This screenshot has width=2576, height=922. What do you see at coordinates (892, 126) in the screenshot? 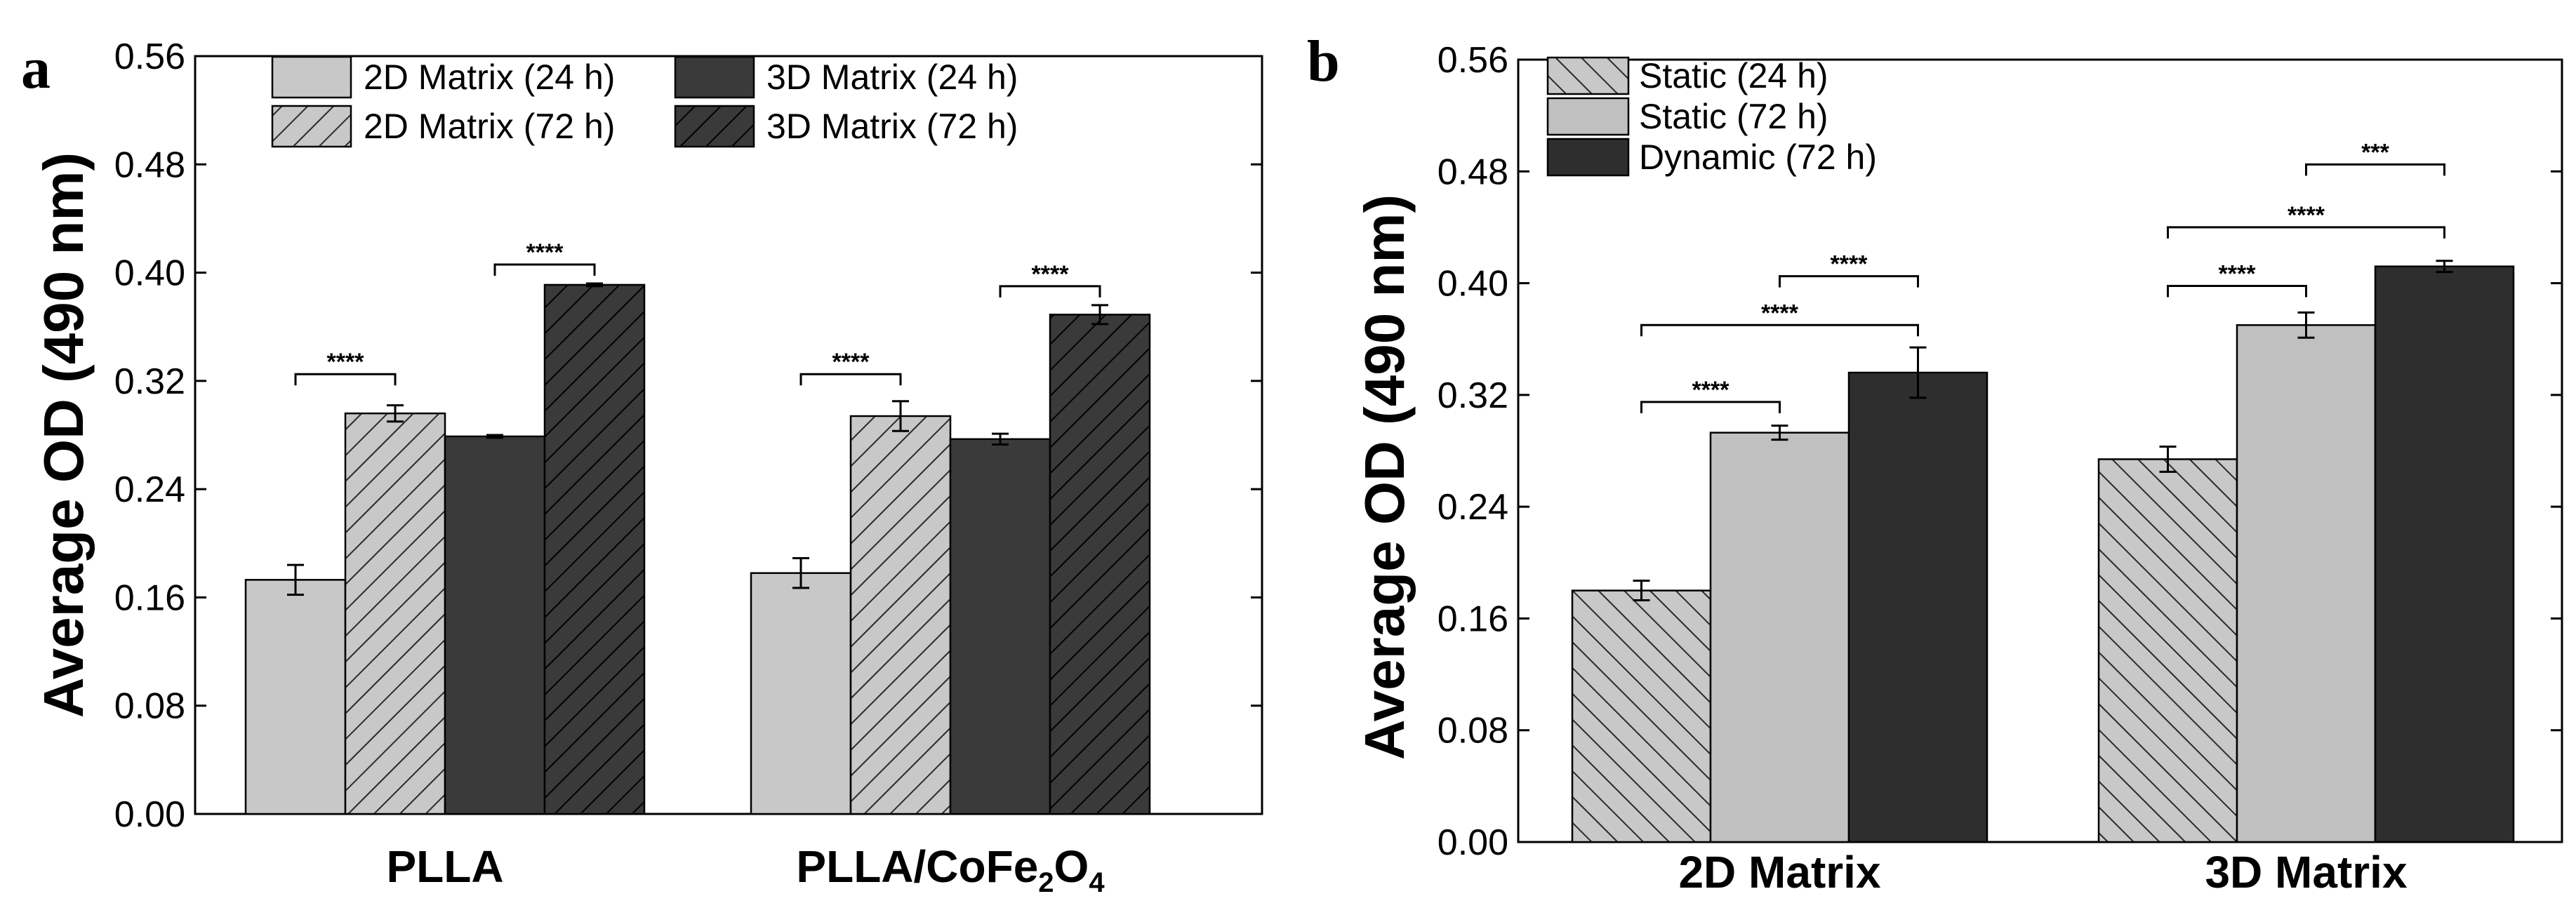
I see `legend-label: 3D Matrix (72 h)` at bounding box center [892, 126].